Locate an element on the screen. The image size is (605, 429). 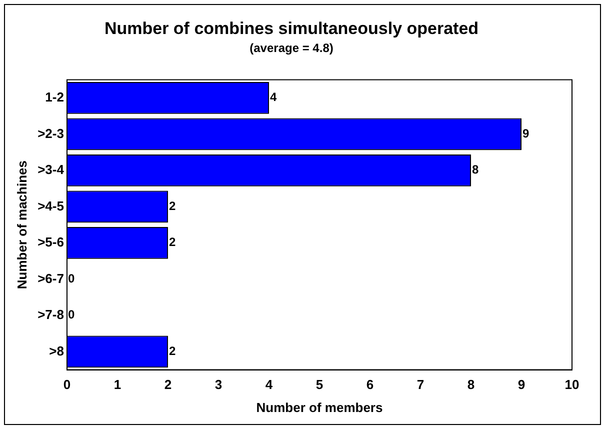
x-tick-label: 8 is located at coordinates (471, 384).